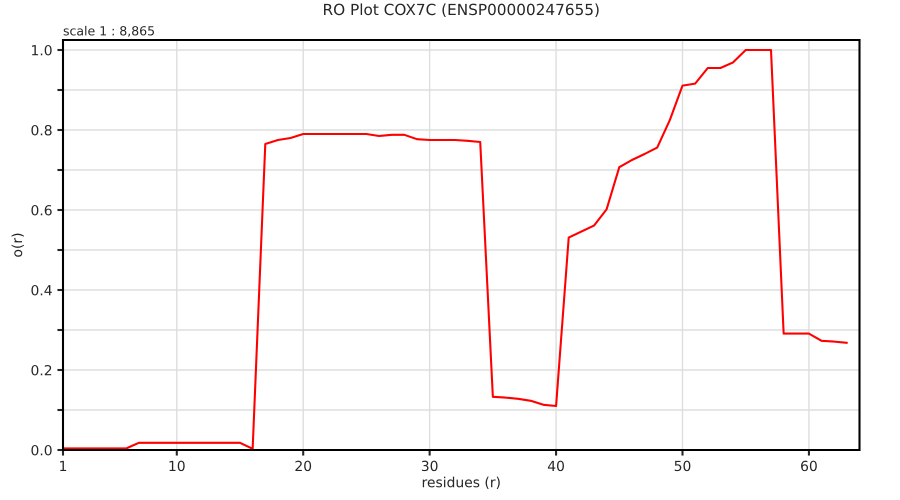 The height and width of the screenshot is (500, 900). Describe the element at coordinates (461, 483) in the screenshot. I see `x-axis-title: residues (r)` at that location.